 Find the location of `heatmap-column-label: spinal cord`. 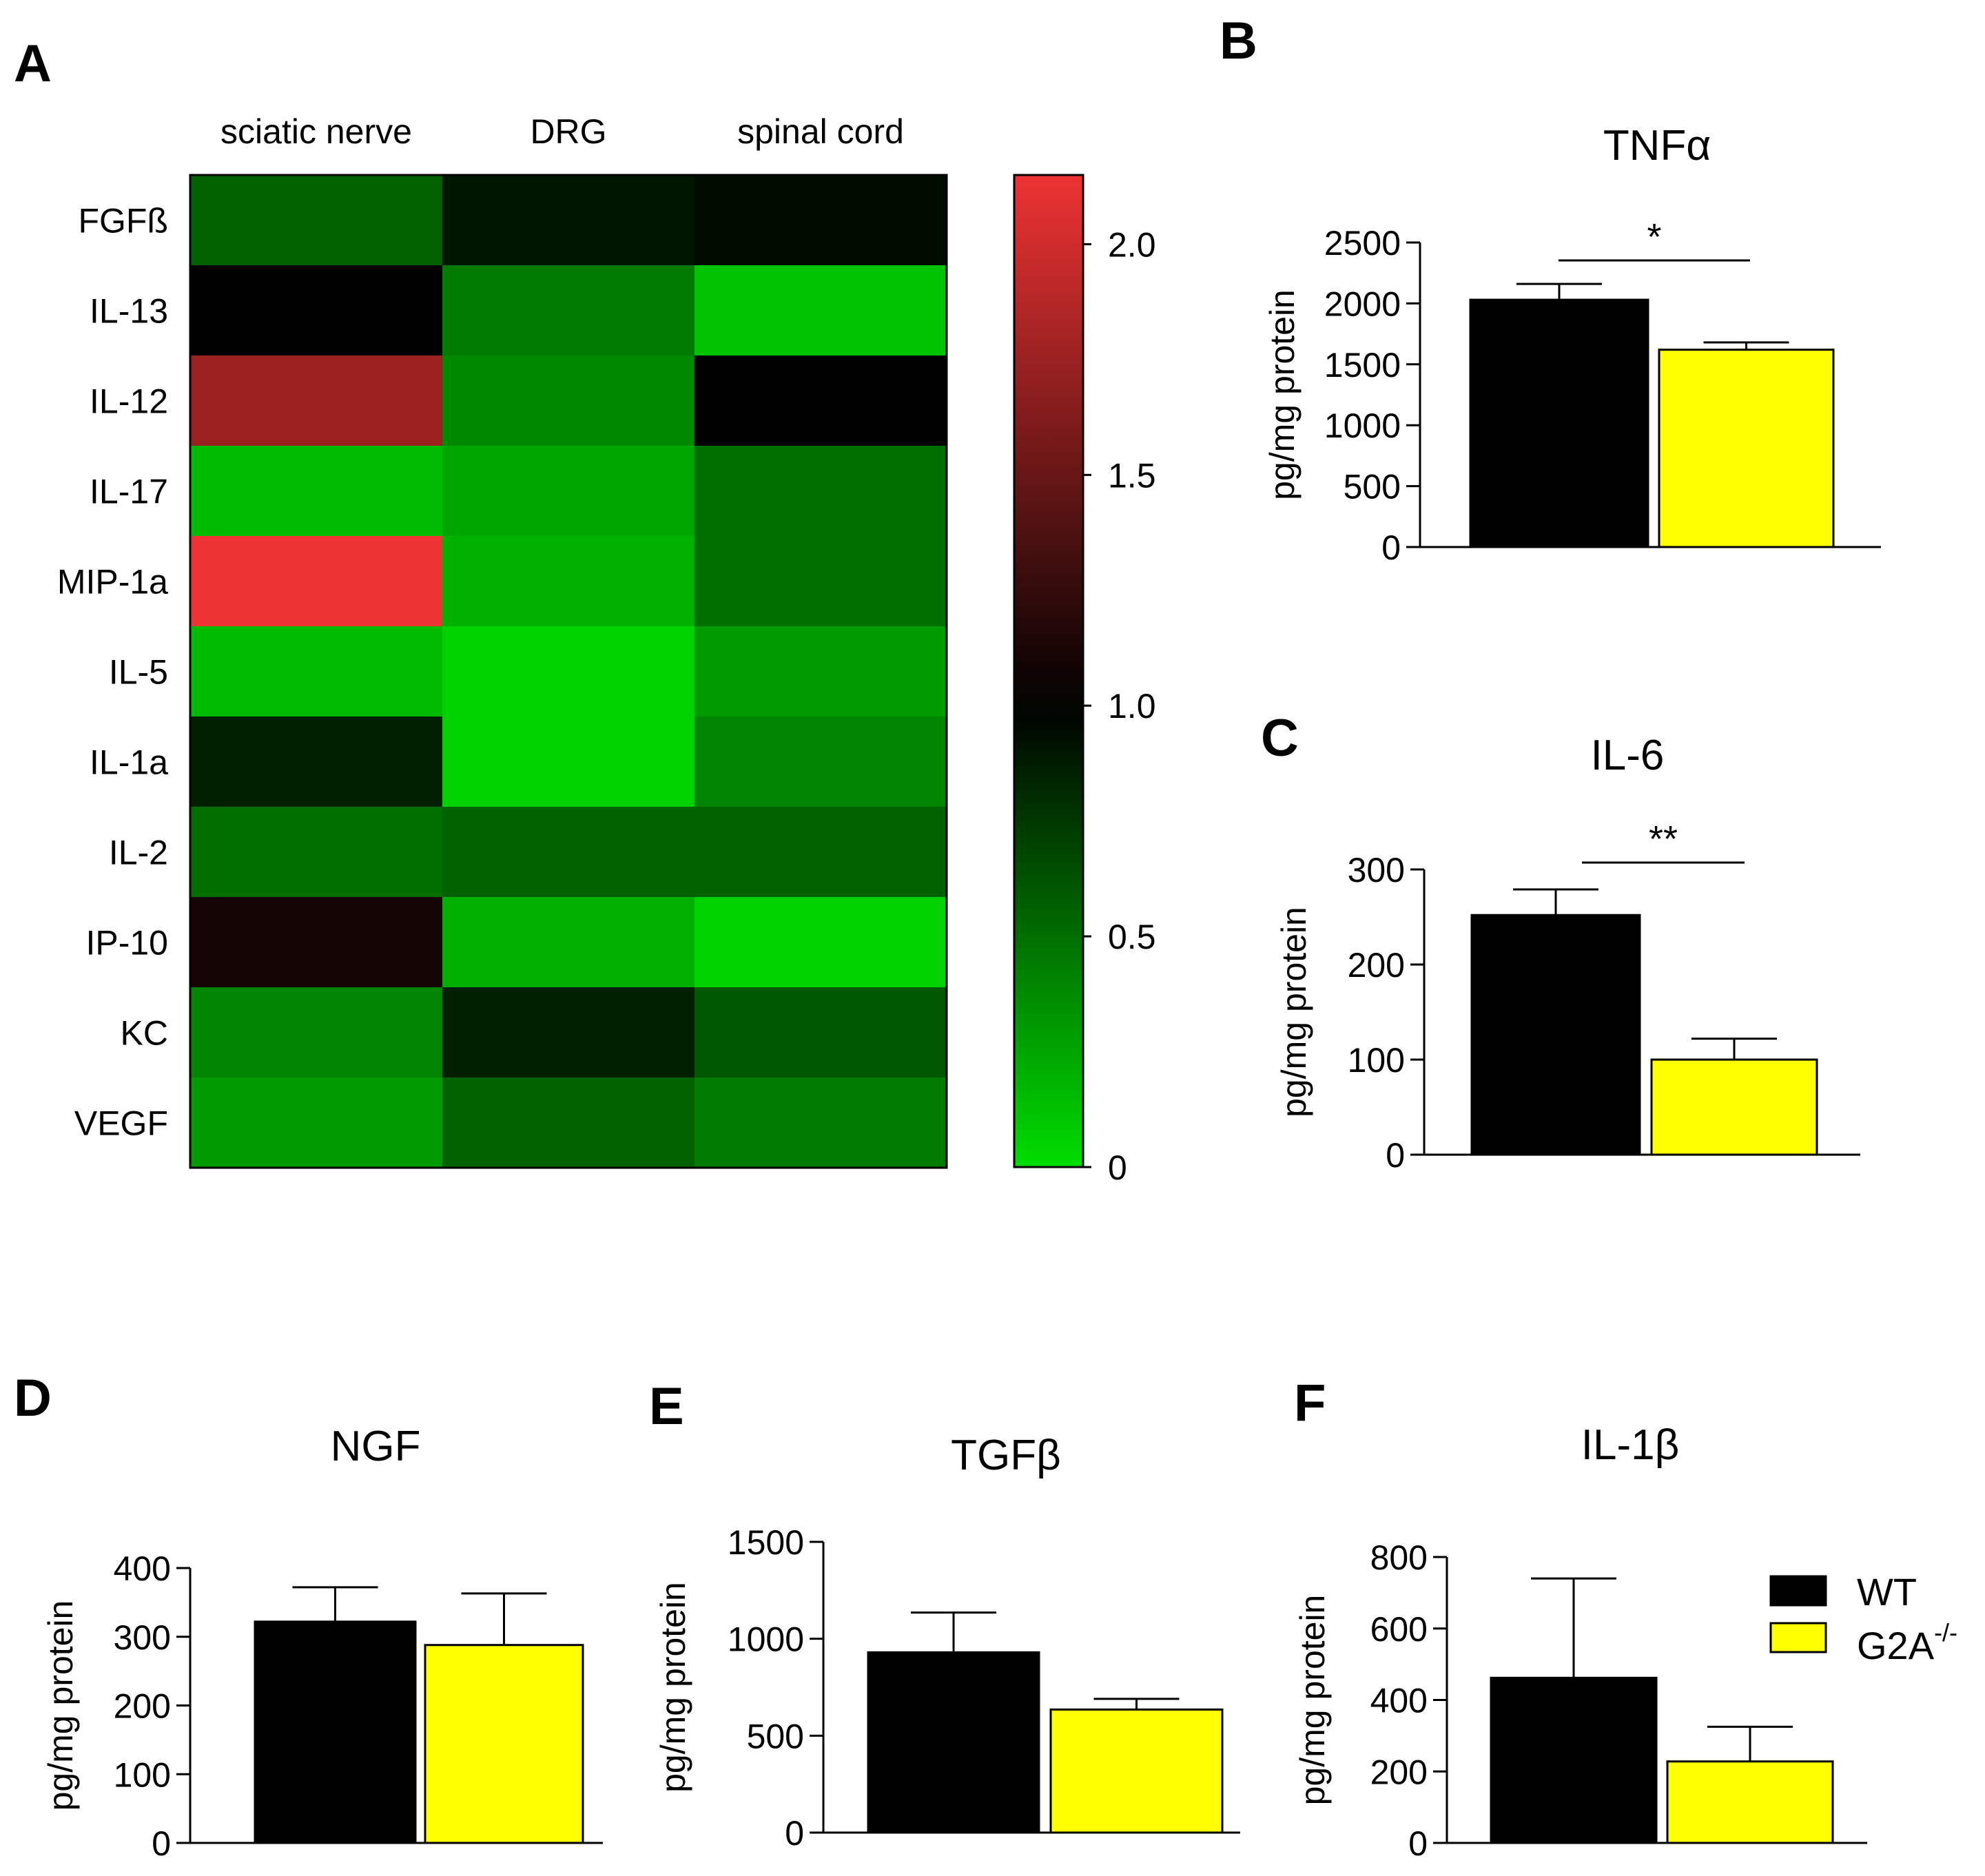

heatmap-column-label: spinal cord is located at coordinates (821, 131).